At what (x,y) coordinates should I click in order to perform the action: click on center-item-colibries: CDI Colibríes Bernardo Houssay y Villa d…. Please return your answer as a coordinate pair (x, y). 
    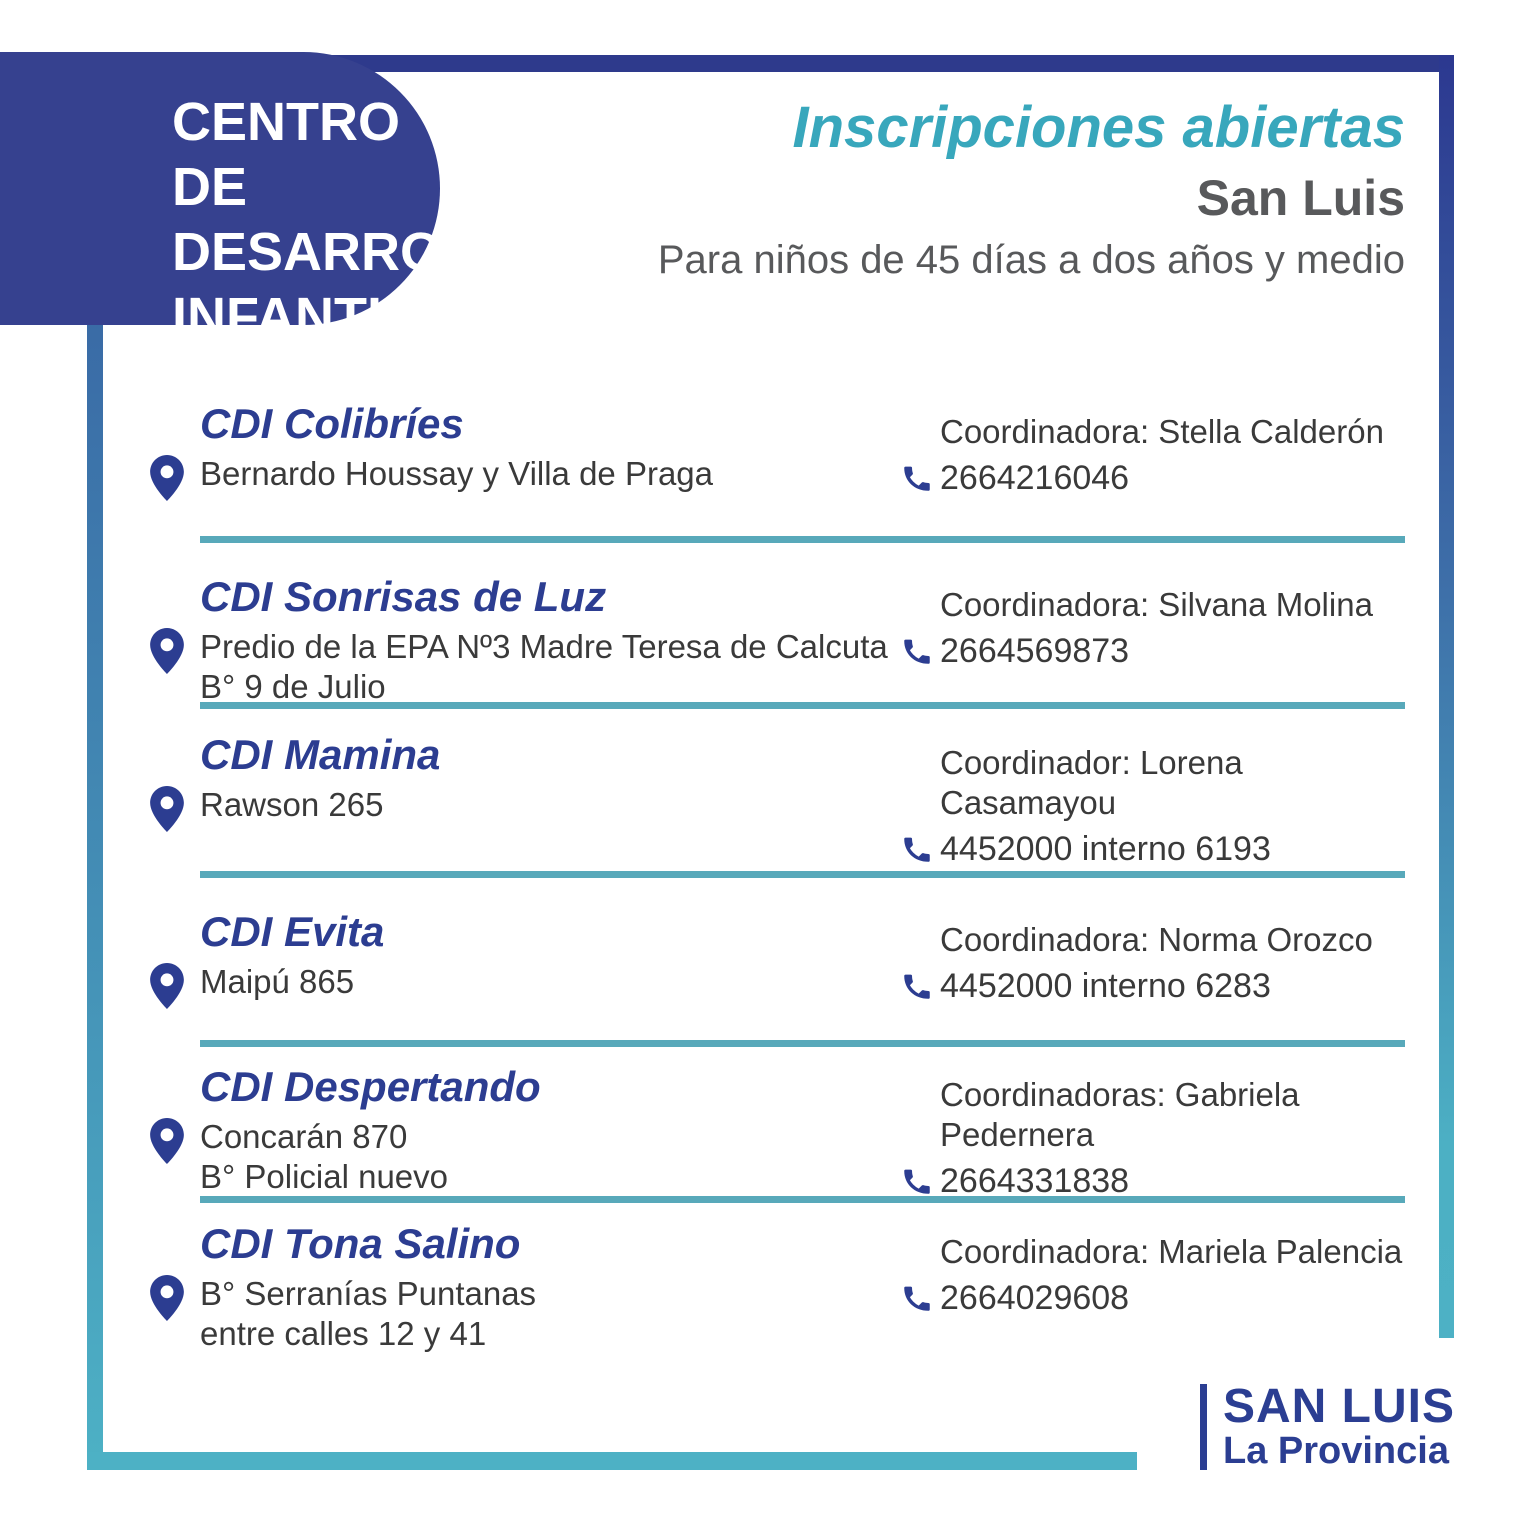
    Looking at the image, I should click on (776, 450).